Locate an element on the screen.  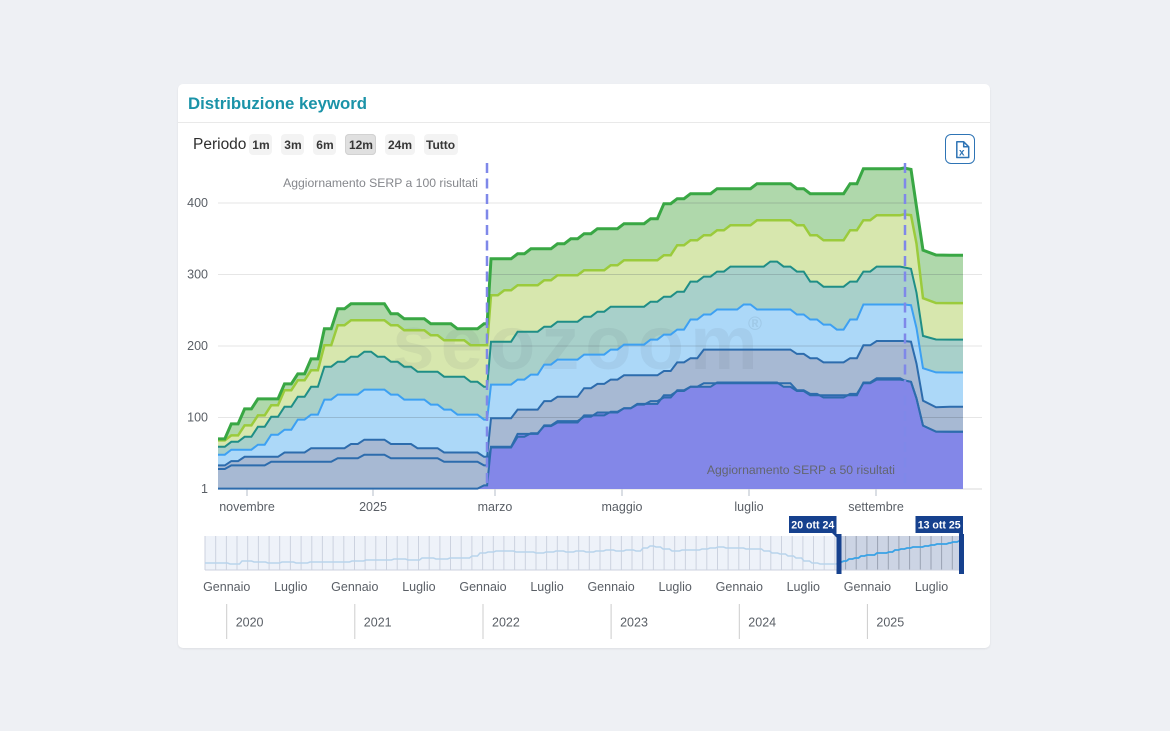
svg-text: 20 ott 24 is located at coordinates (812, 526).